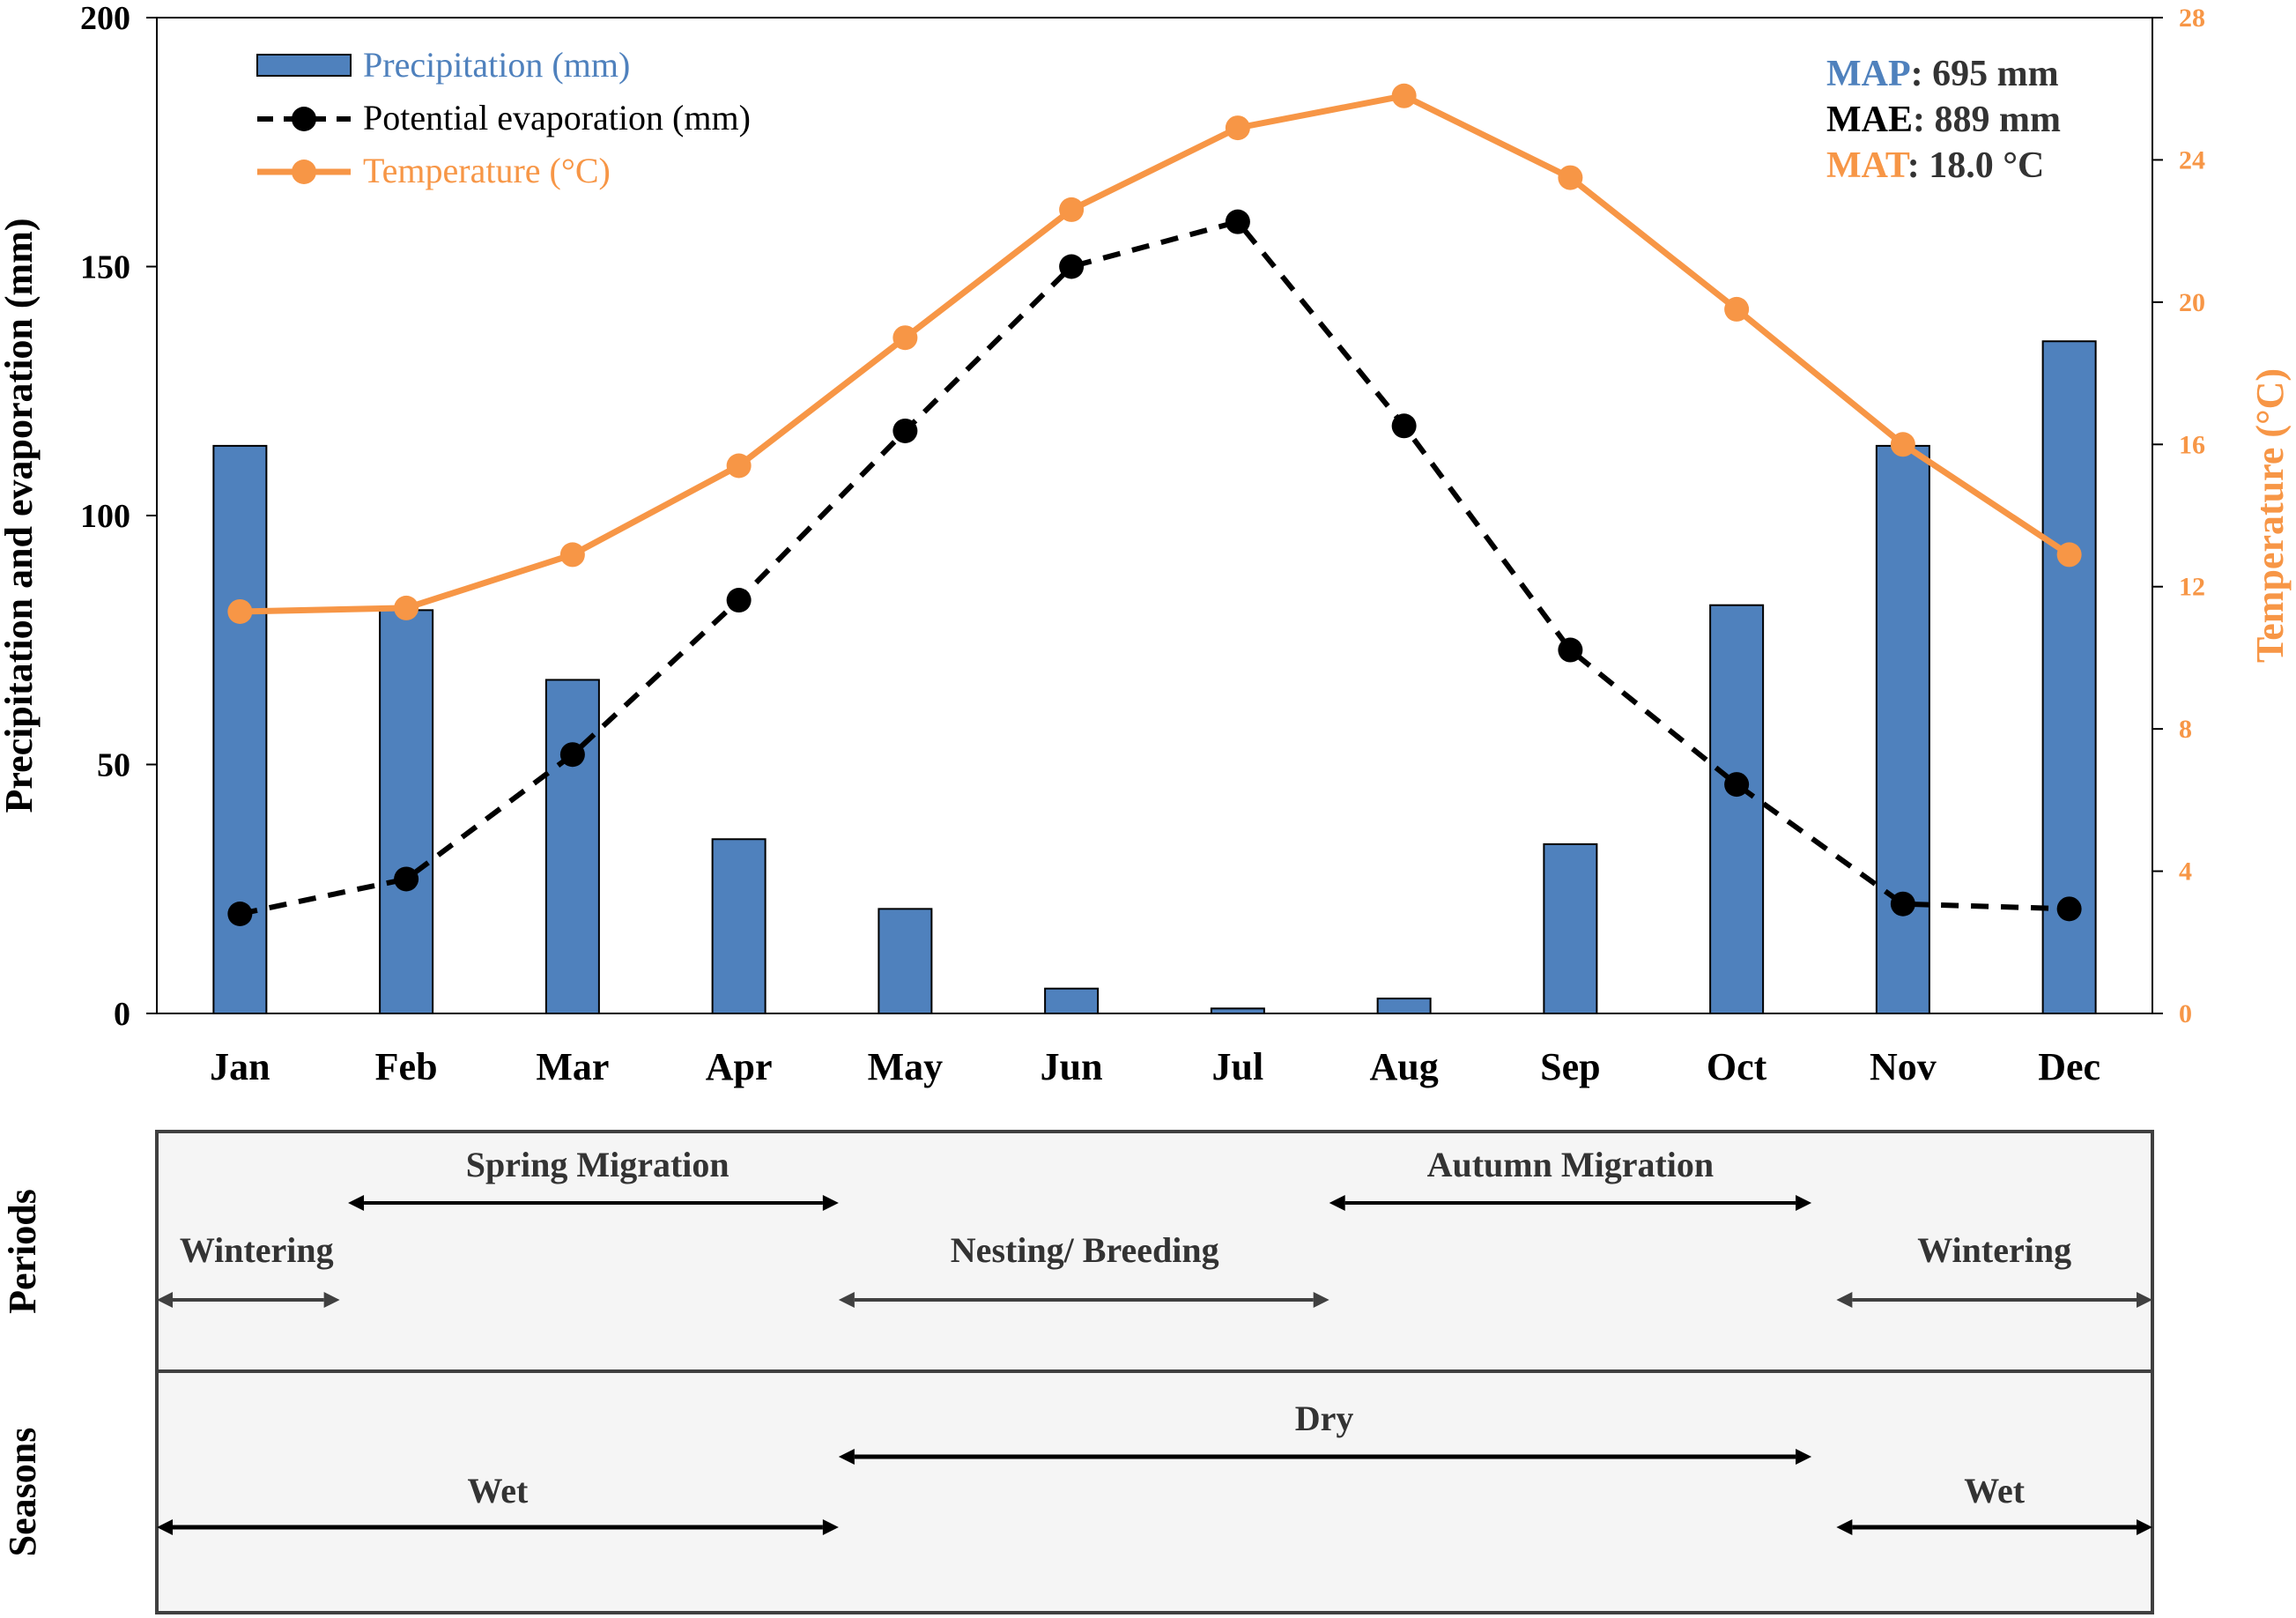 The image size is (2296, 1618). Describe the element at coordinates (304, 65) in the screenshot. I see `legend-precipitation-swatch` at that location.